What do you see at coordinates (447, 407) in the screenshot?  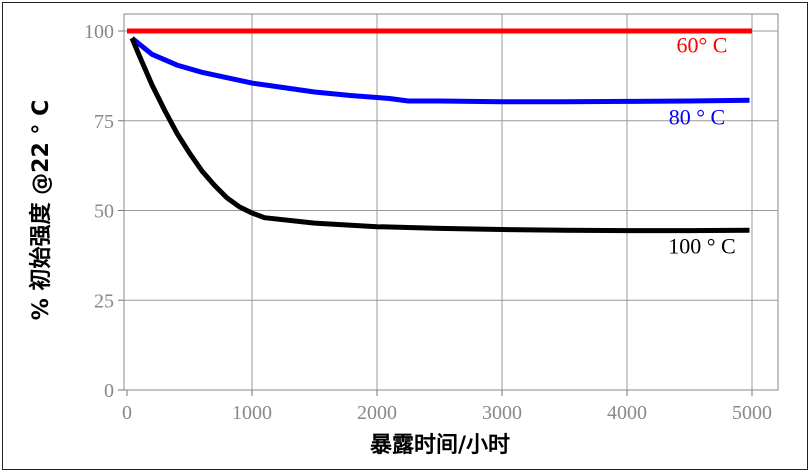 I see `x-axis-ticks: 0 1000 2000 3000 4000 5000` at bounding box center [447, 407].